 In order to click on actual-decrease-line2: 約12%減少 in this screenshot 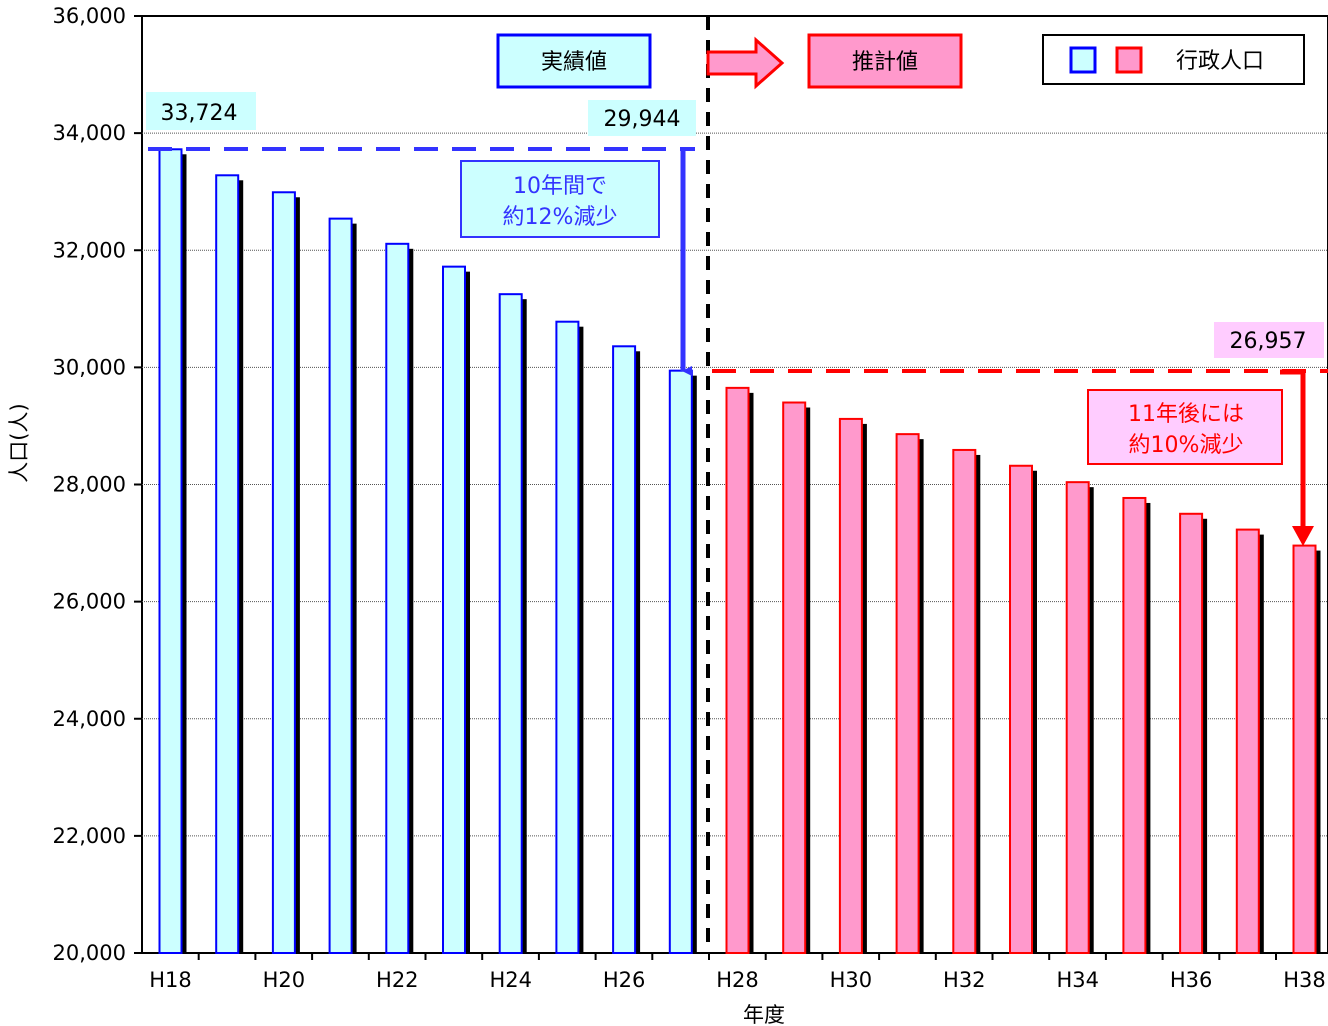, I will do `click(560, 217)`.